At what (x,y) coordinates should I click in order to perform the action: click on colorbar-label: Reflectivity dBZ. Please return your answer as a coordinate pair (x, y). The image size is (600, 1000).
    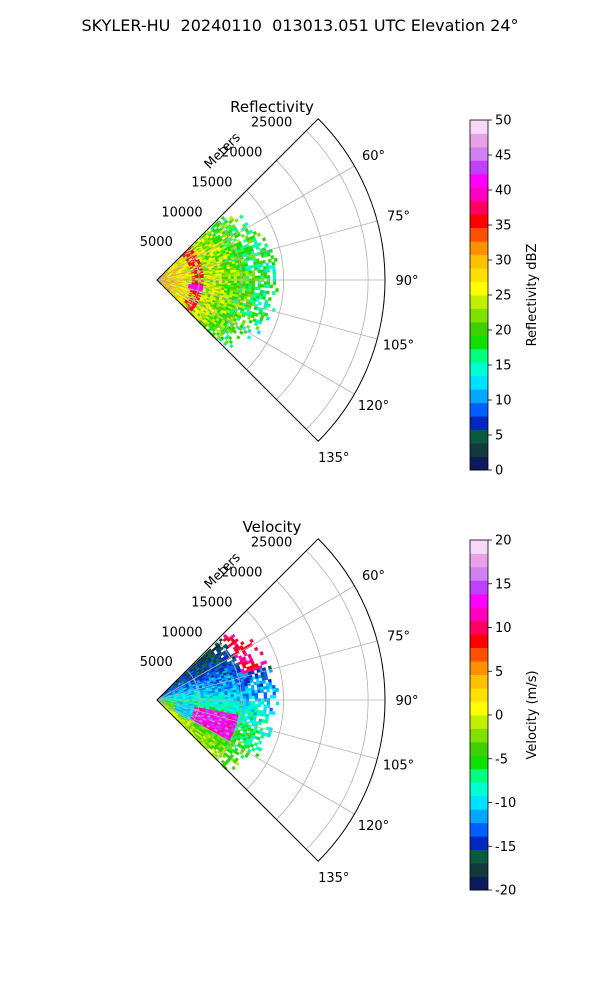
    Looking at the image, I should click on (532, 295).